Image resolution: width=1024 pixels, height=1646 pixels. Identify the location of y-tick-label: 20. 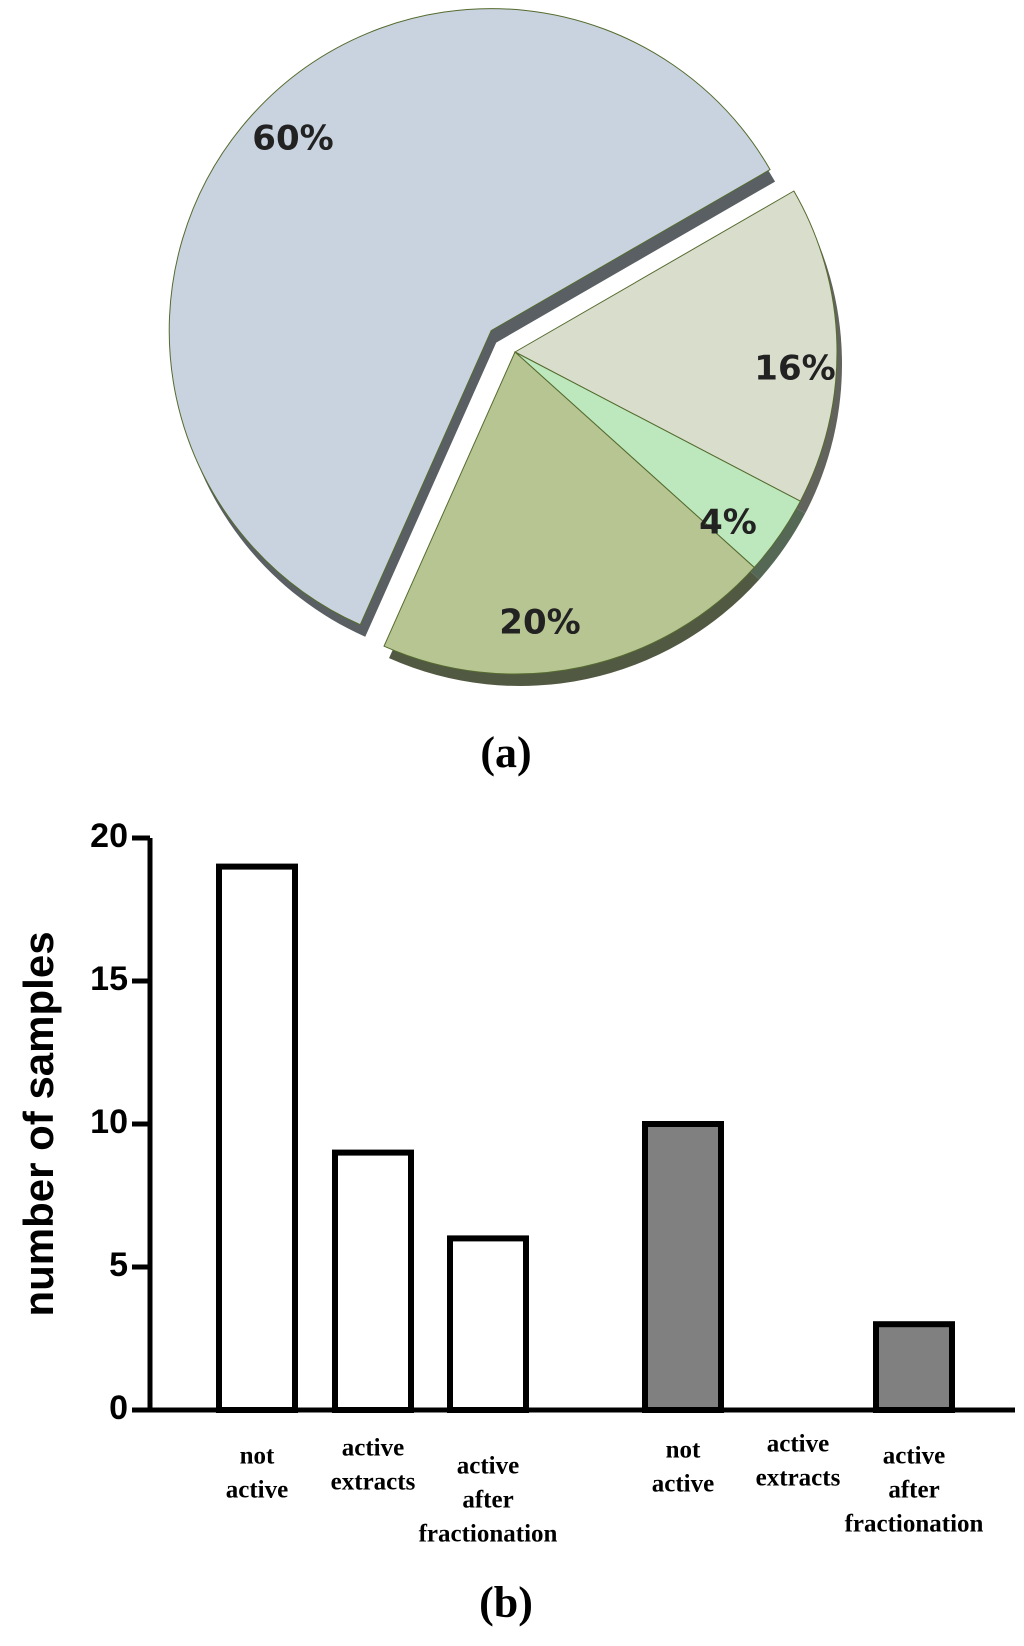
(109, 836).